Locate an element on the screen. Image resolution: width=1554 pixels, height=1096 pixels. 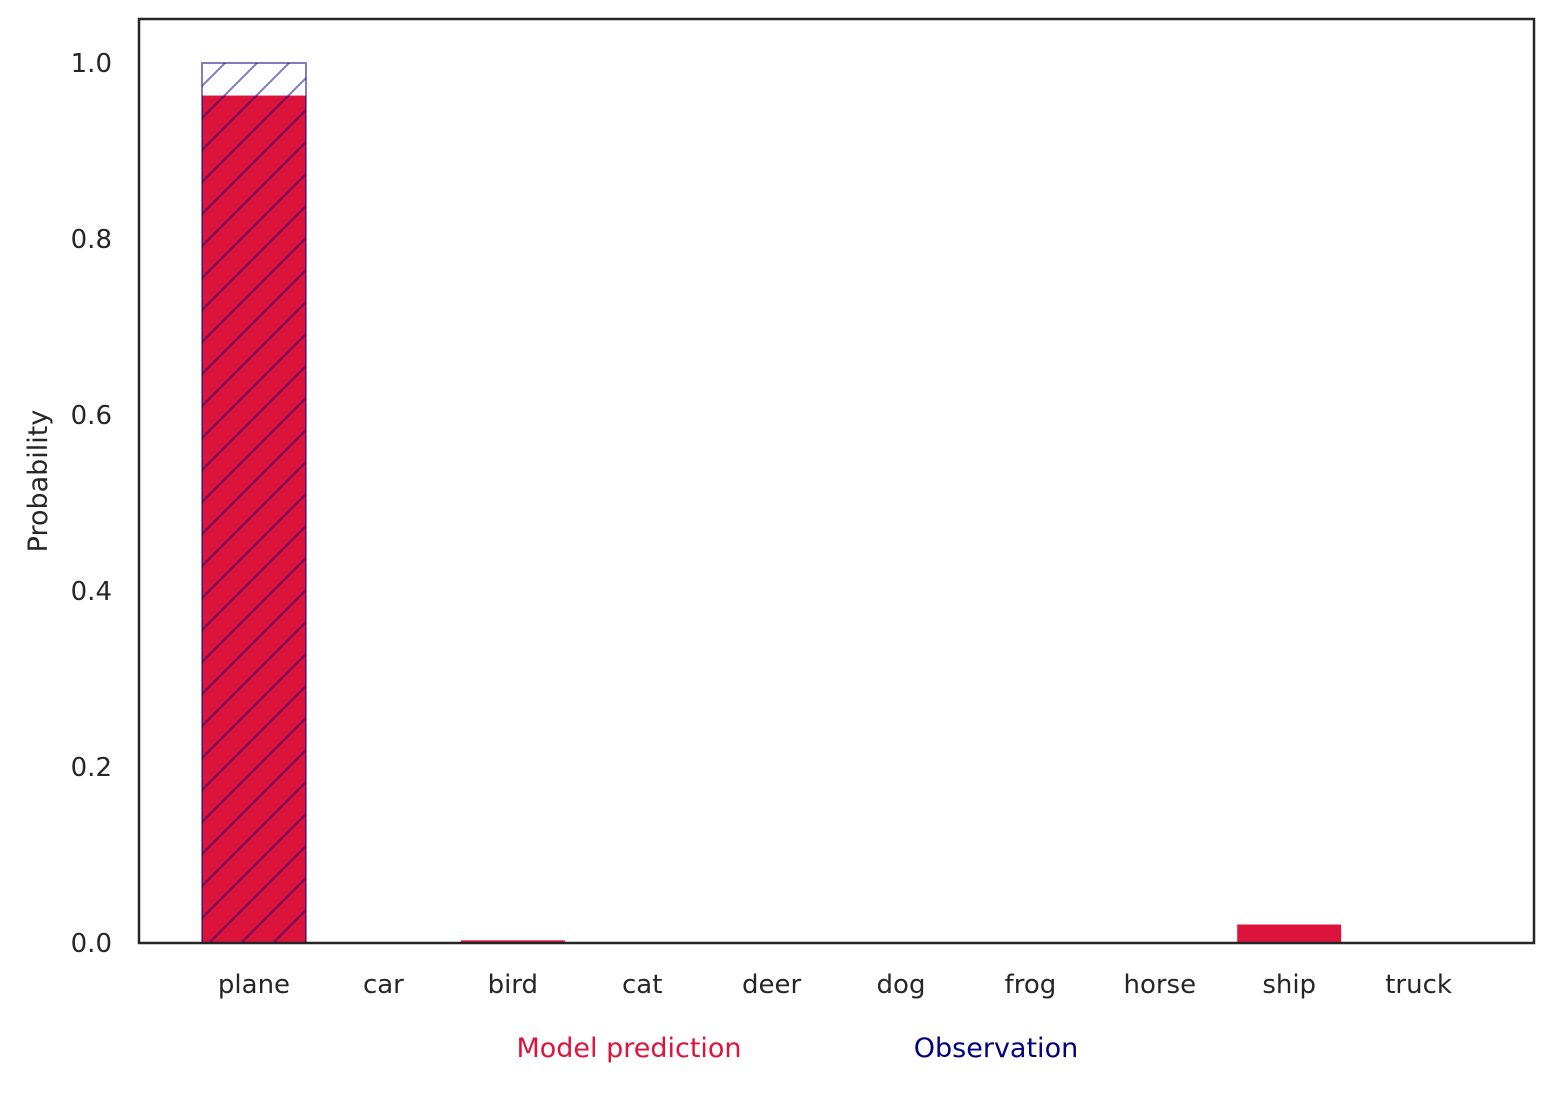
x-tick-label-cat: cat is located at coordinates (642, 985).